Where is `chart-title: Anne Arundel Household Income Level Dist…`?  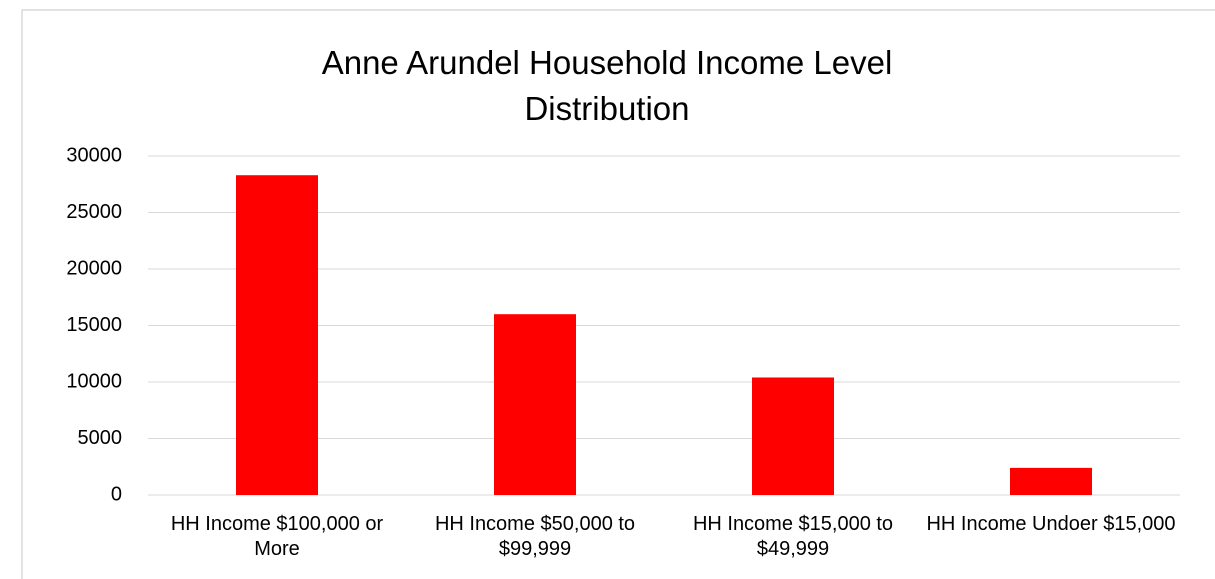 chart-title: Anne Arundel Household Income Level Dist… is located at coordinates (607, 85).